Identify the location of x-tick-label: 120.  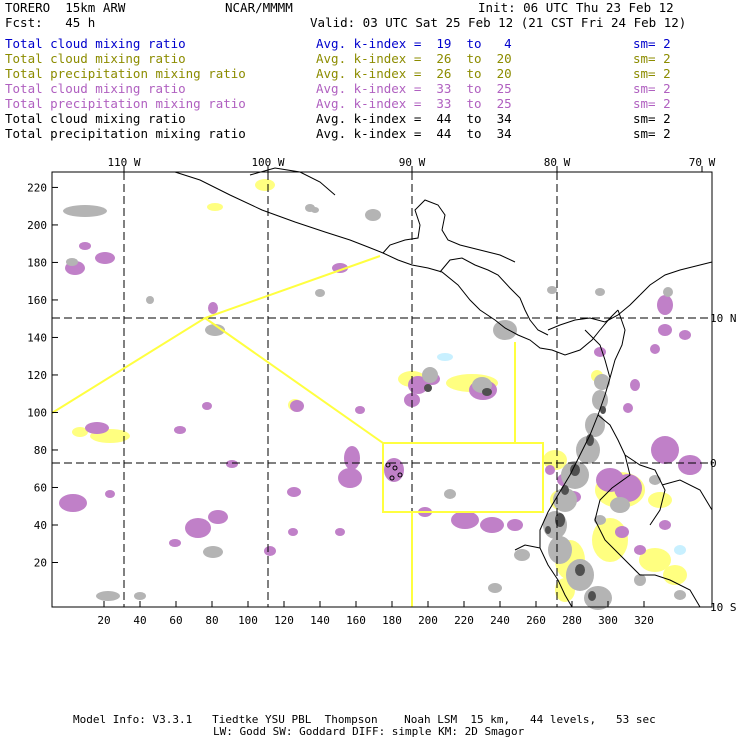
(284, 620).